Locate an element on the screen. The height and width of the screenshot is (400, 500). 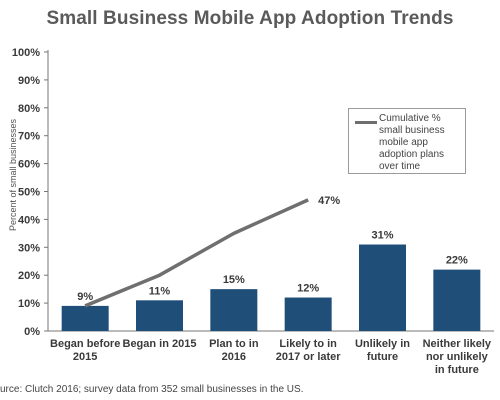
y-tick-label: 30% is located at coordinates (29, 248).